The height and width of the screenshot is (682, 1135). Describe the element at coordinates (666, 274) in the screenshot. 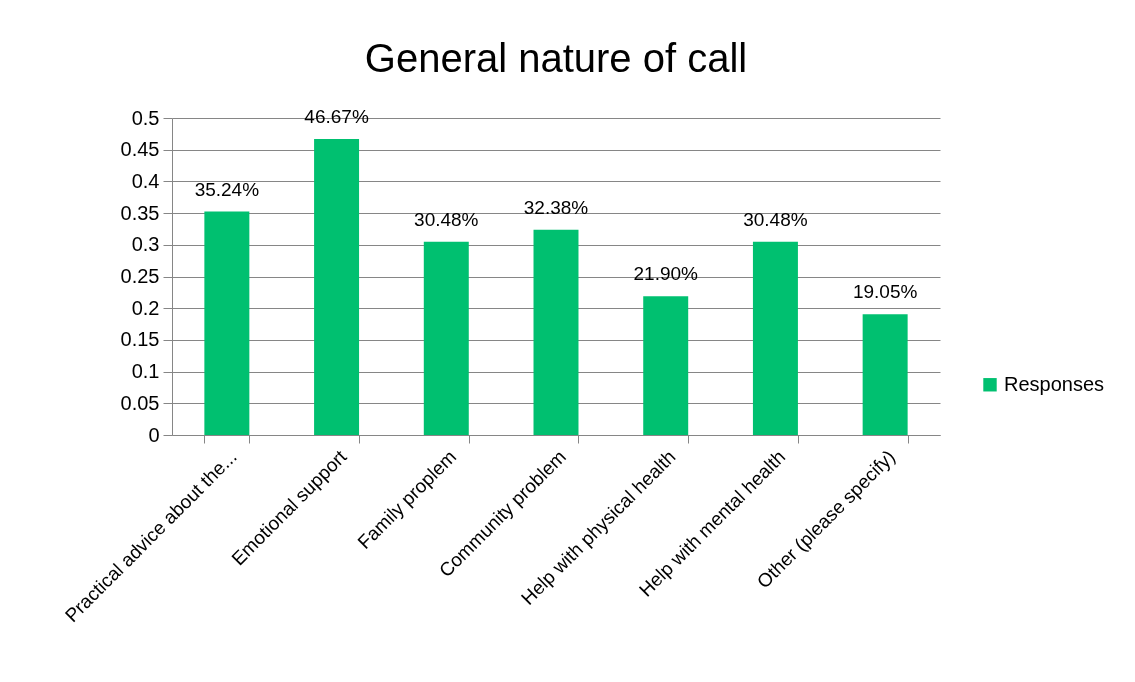

I see `data-label: 21.90%` at that location.